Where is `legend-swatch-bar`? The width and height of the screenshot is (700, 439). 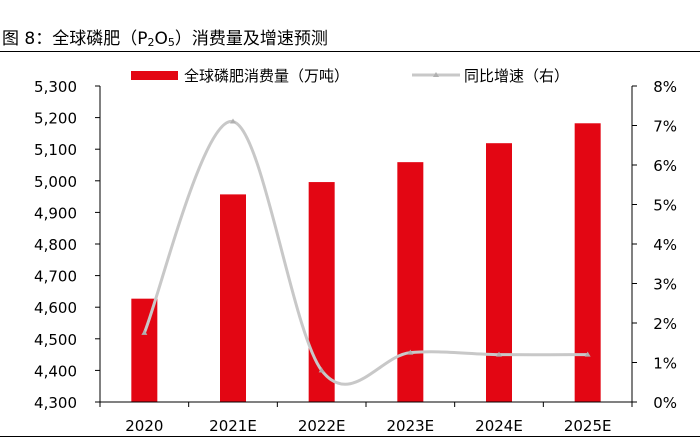
legend-swatch-bar is located at coordinates (154, 75).